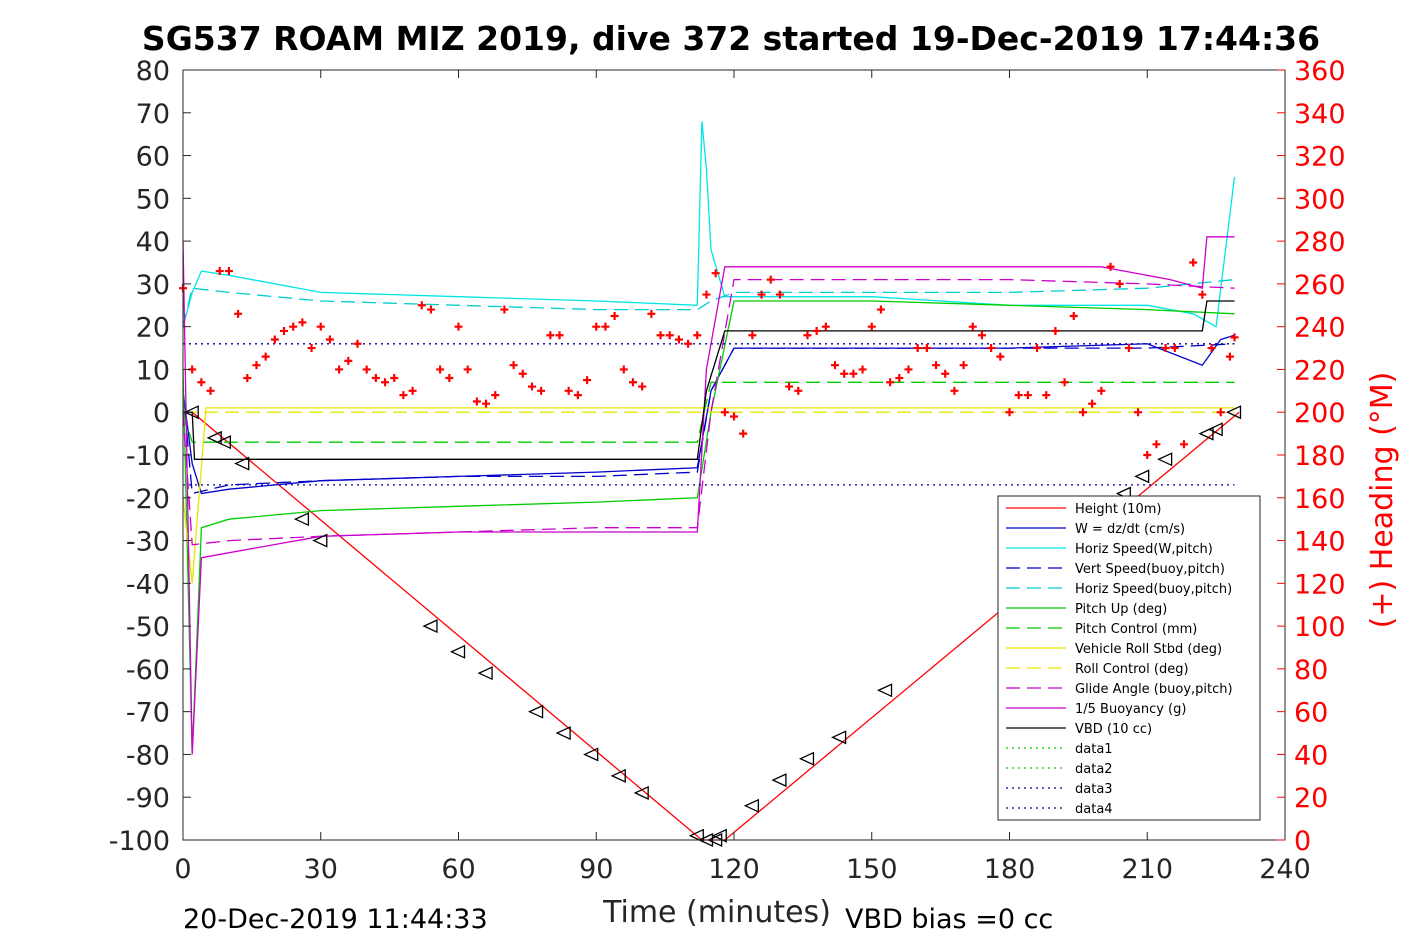 This screenshot has height=945, width=1417. Describe the element at coordinates (1320, 413) in the screenshot. I see `y-right-tick-label: 200` at that location.